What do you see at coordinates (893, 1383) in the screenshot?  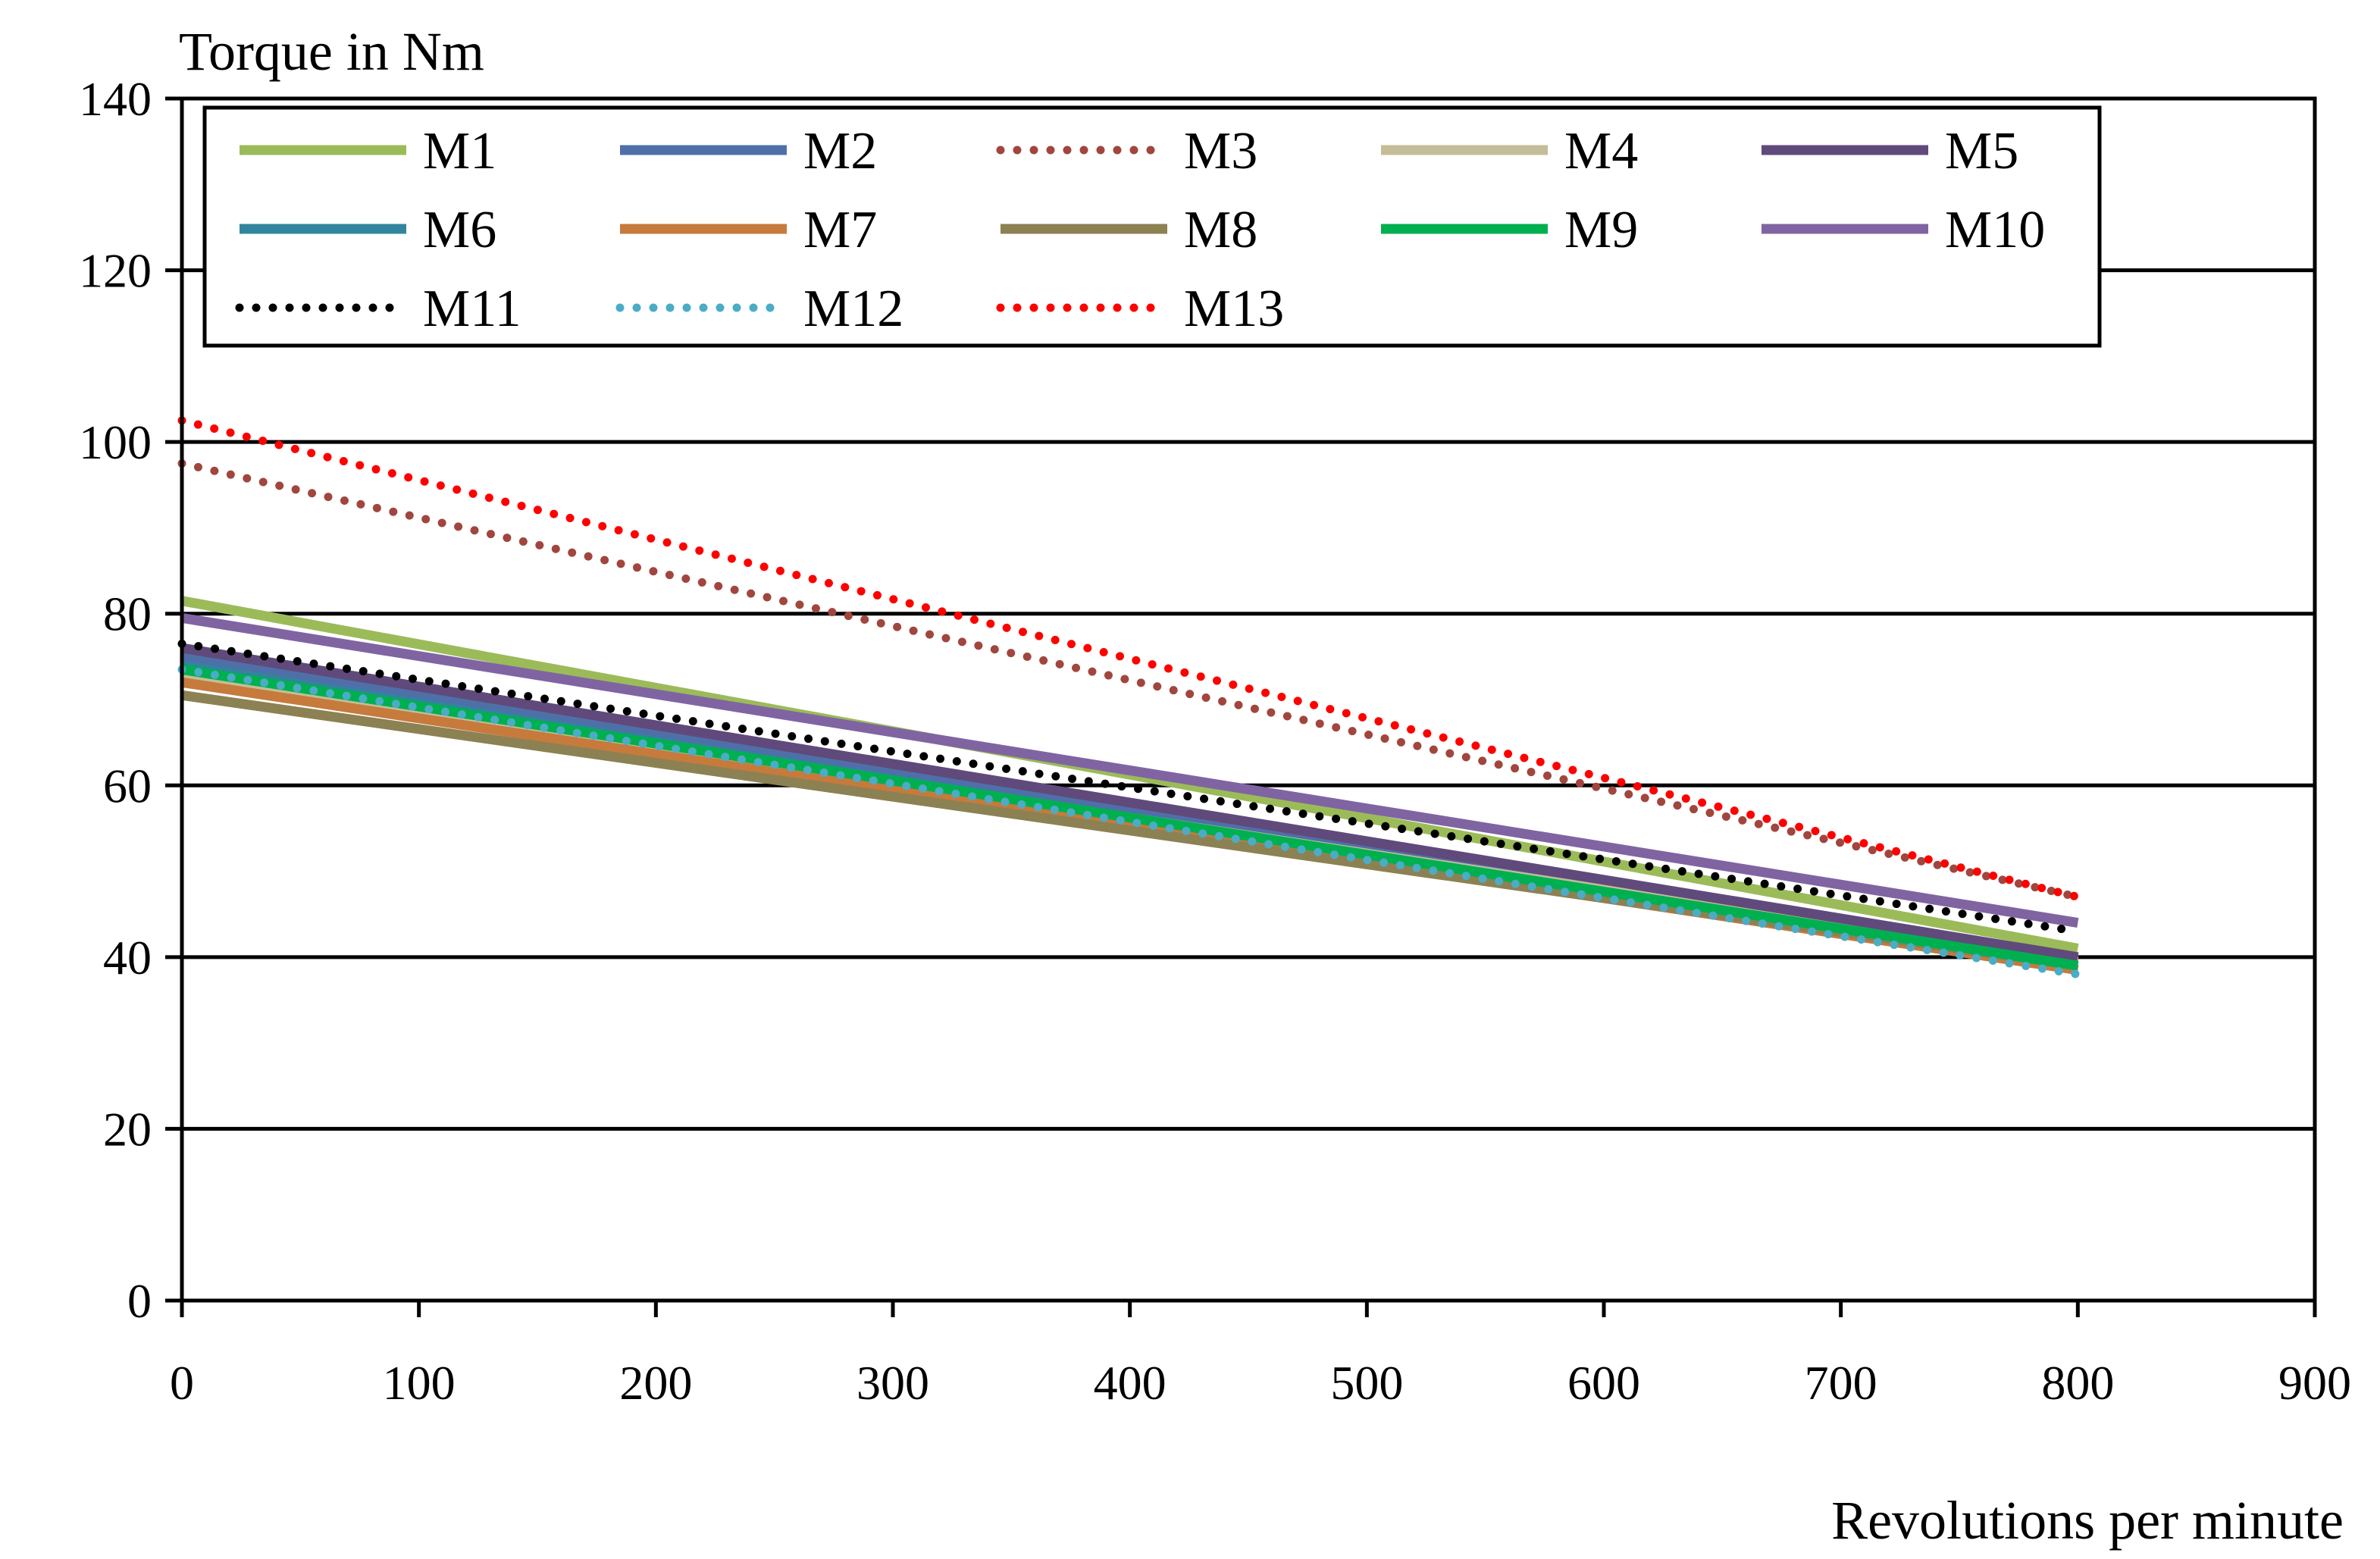 I see `x-tick-label: 300` at bounding box center [893, 1383].